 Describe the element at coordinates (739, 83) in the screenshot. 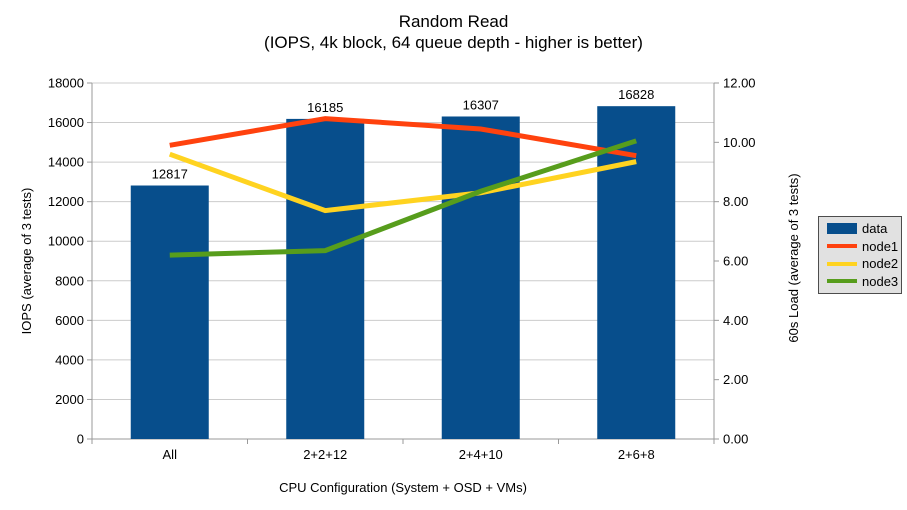

I see `right-axis-tick-label: 12.00` at that location.